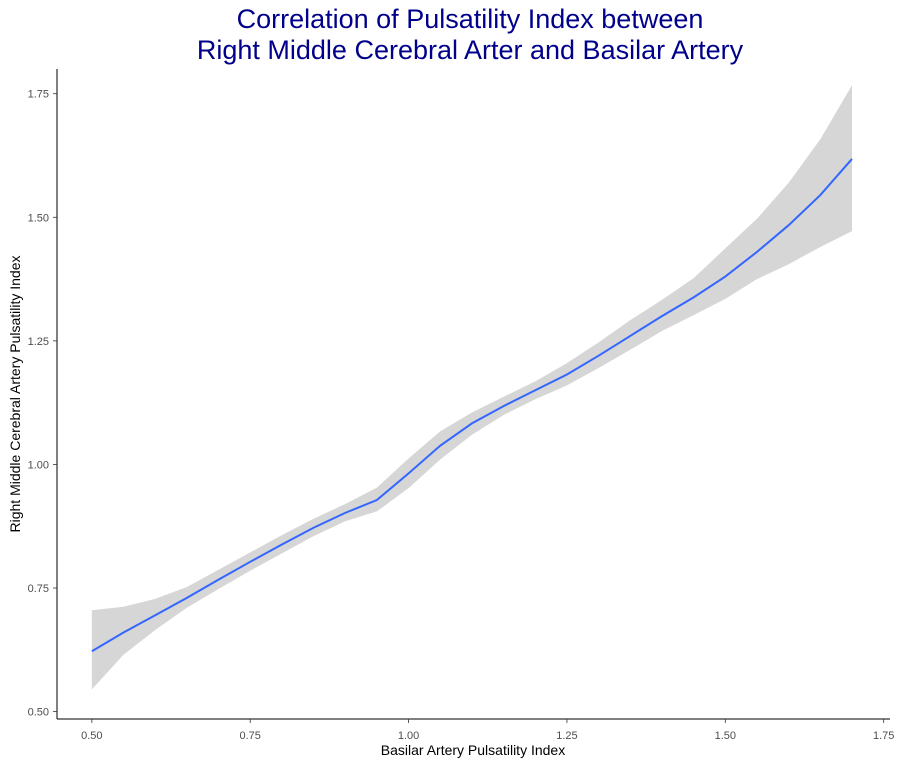 Image resolution: width=899 pixels, height=766 pixels. Describe the element at coordinates (91, 736) in the screenshot. I see `x-tick-label: 0.50` at that location.